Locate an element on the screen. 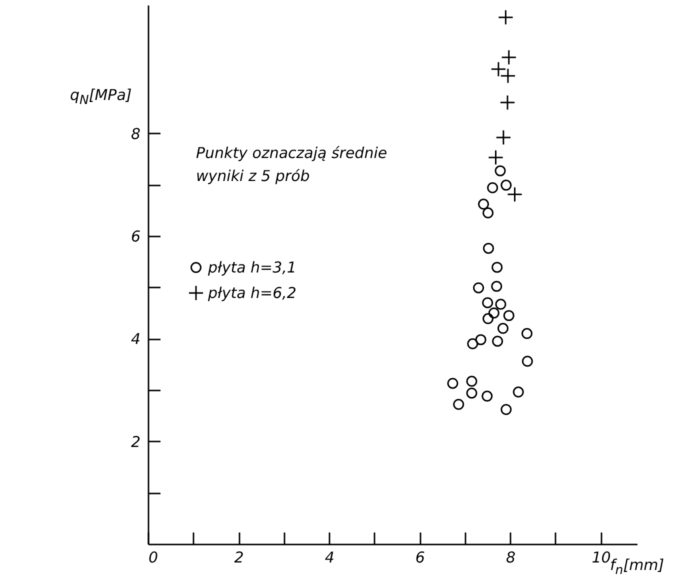  y-tick-label: 6 is located at coordinates (135, 237).